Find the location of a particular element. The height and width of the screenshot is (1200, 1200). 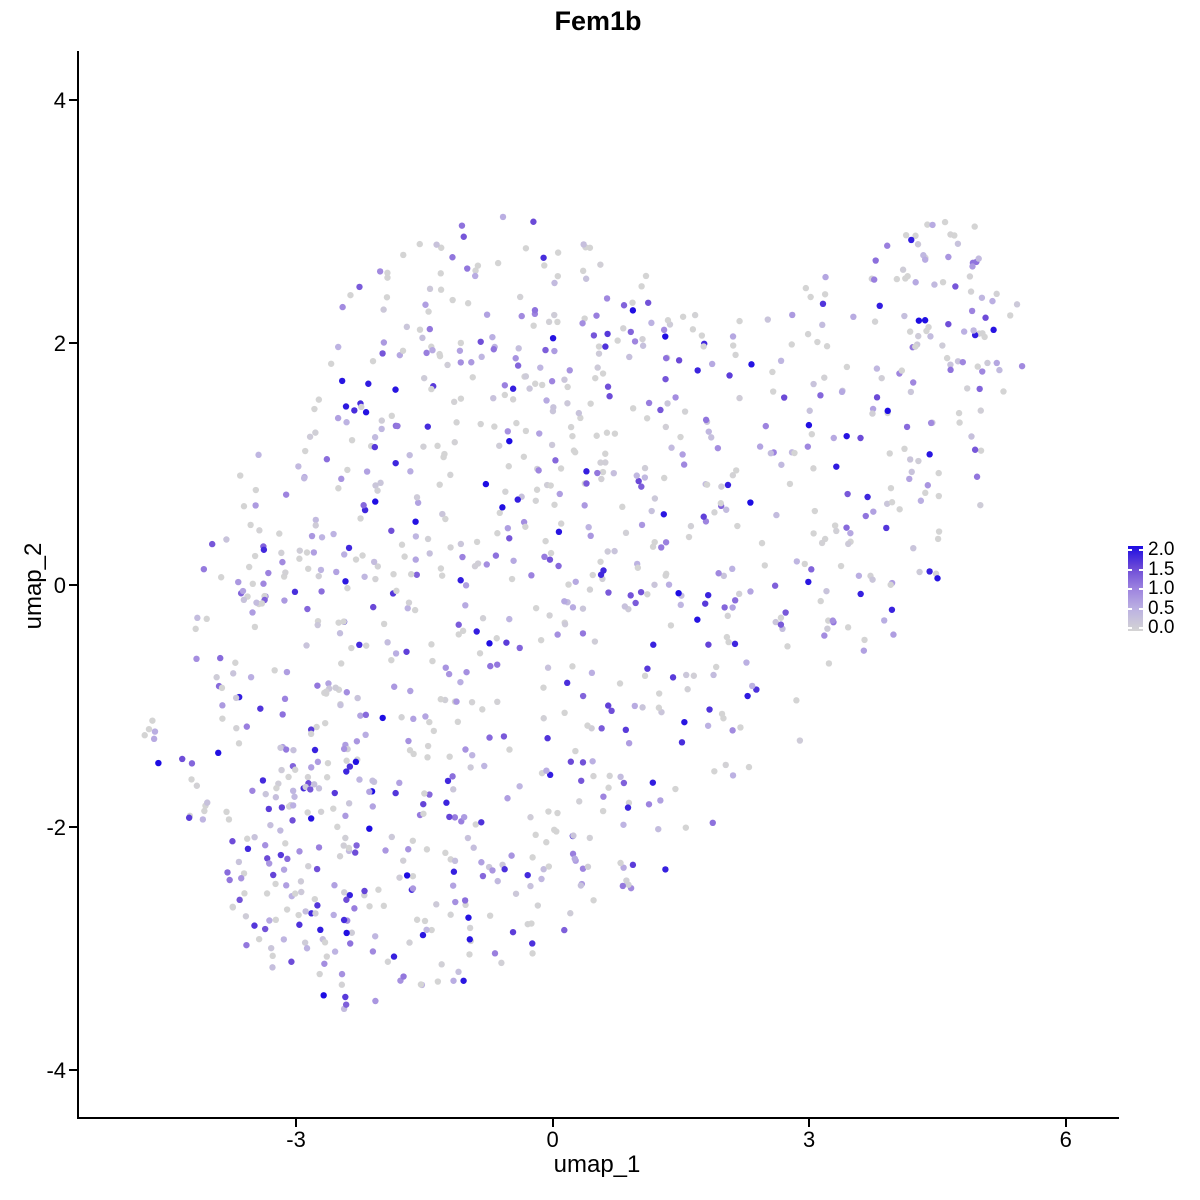

y-tick-label: -2 is located at coordinates (56, 828).